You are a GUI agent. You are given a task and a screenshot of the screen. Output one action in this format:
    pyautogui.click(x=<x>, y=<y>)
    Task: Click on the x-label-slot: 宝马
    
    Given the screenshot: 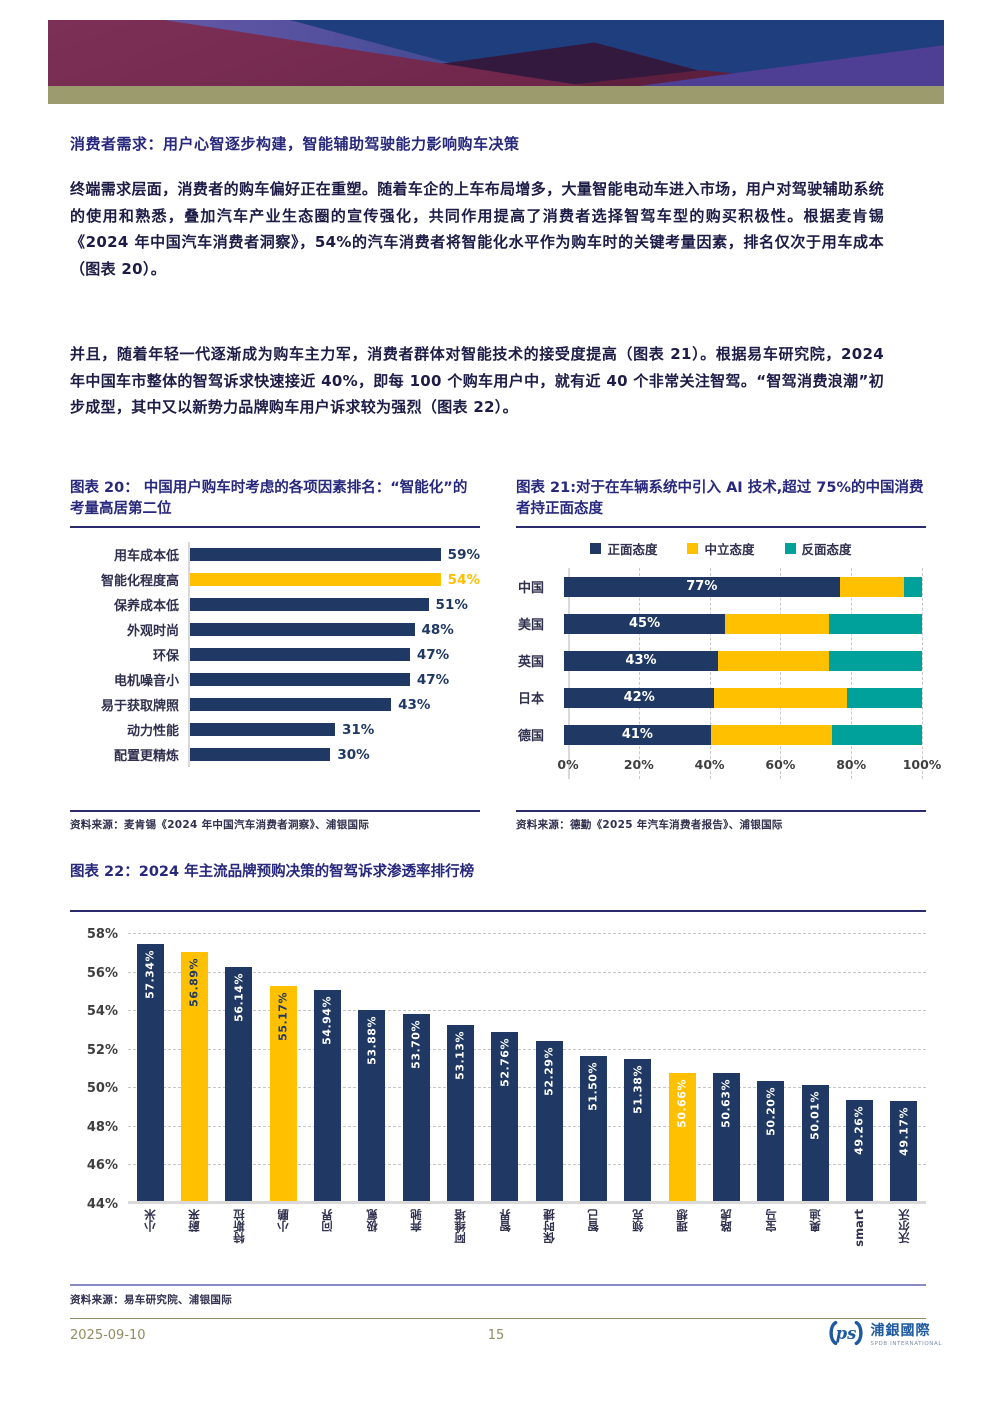 What is the action you would take?
    pyautogui.click(x=771, y=1241)
    